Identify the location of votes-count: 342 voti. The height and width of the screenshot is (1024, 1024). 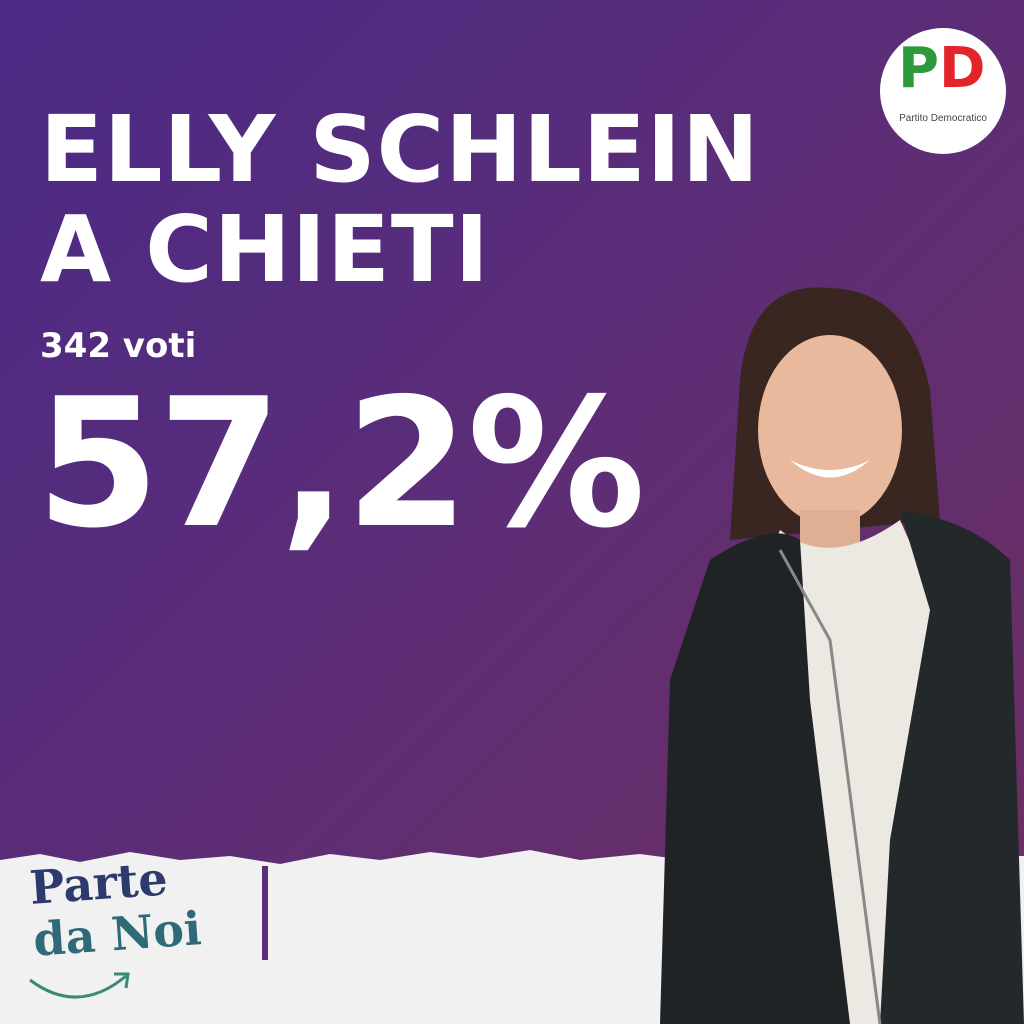
(118, 346).